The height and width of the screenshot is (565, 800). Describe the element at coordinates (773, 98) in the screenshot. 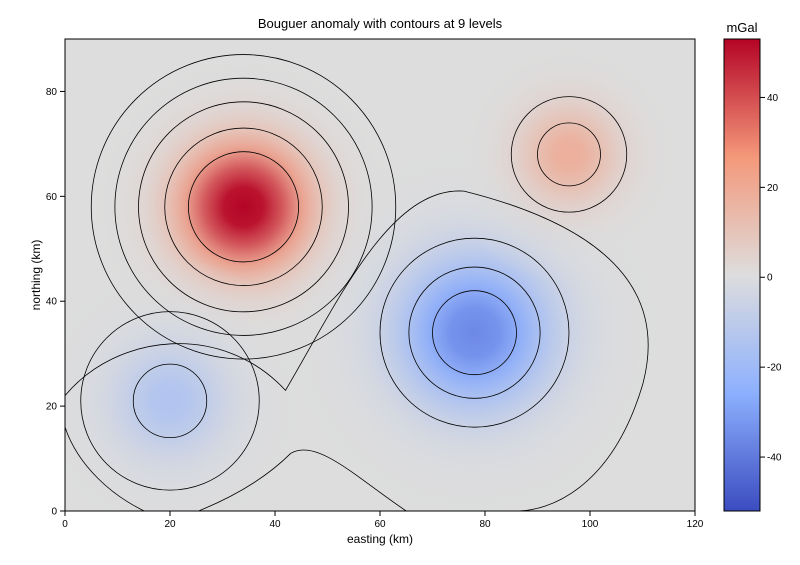

I see `colorbar-tick-label: 40` at that location.